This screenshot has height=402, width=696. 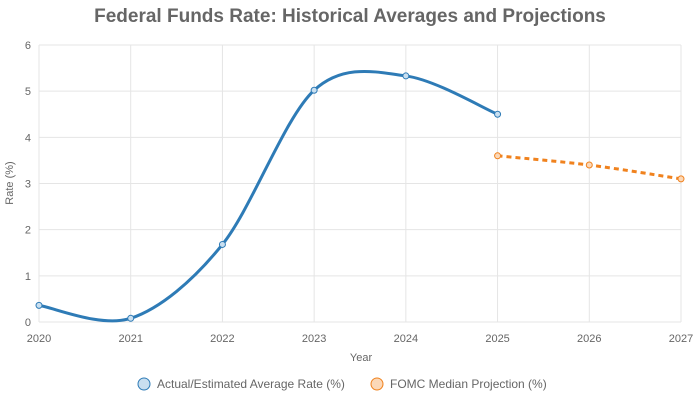 I want to click on x-tick-label: 2024, so click(x=406, y=339).